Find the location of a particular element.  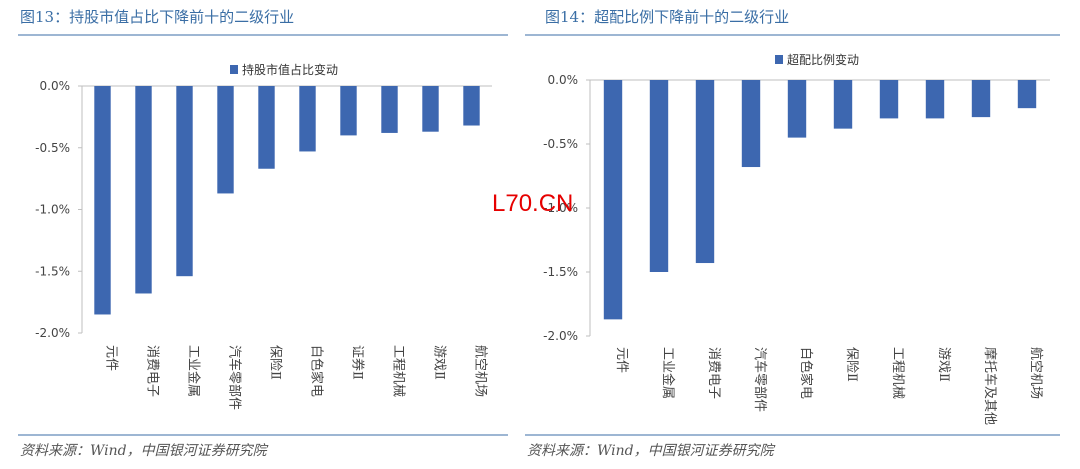

legend-label: 超配比例变动 is located at coordinates (823, 59).